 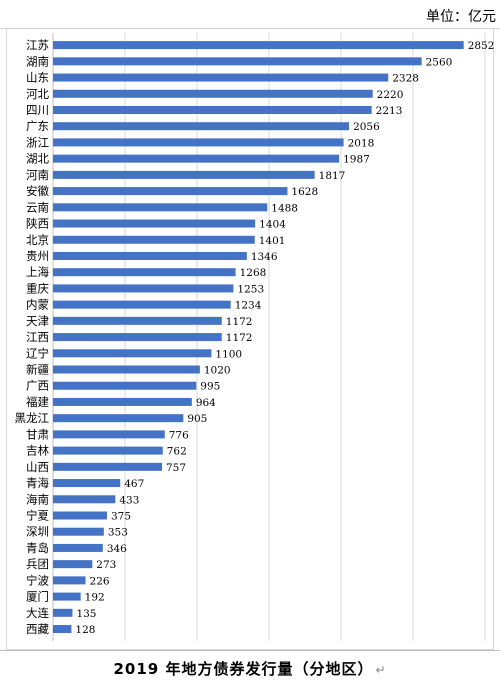 What do you see at coordinates (37, 370) in the screenshot?
I see `category-label: 新疆` at bounding box center [37, 370].